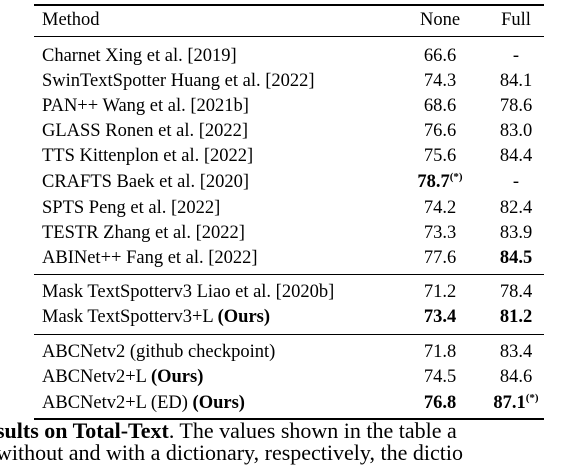 The image size is (582, 466). I want to click on table-row: ABINet++ Fang et al. [2022] 77.6 84.5, so click(289, 258).